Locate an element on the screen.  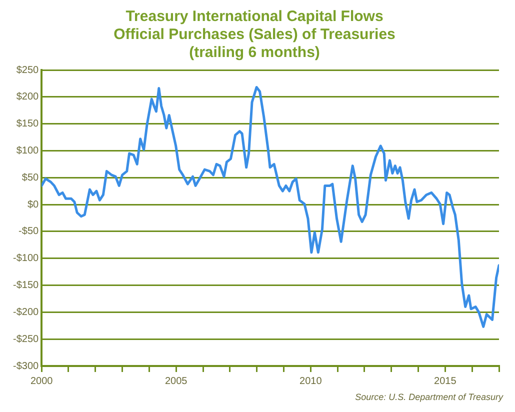
y-tick-label: $50 is located at coordinates (31, 178).